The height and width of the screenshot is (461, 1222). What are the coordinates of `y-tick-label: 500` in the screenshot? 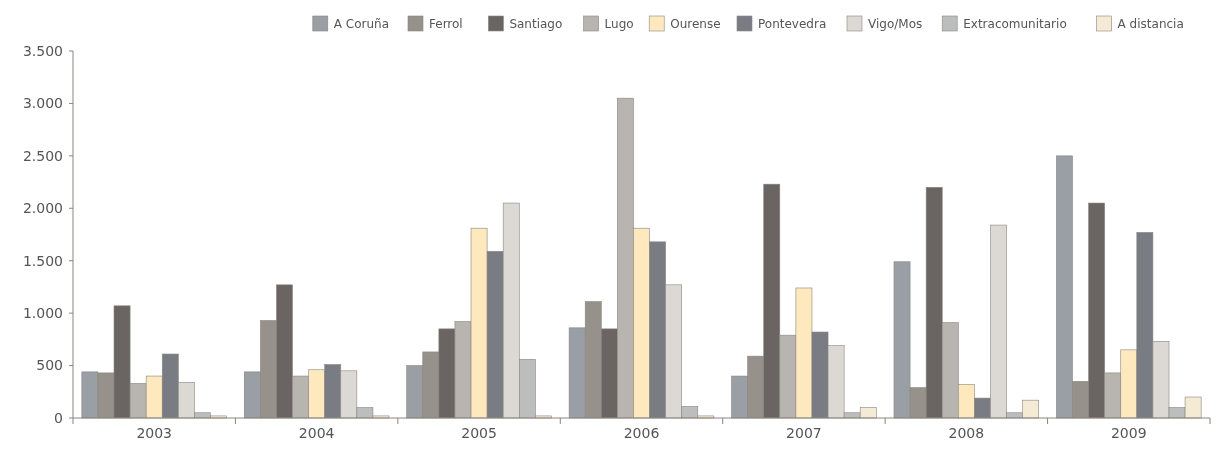 It's located at (49, 365).